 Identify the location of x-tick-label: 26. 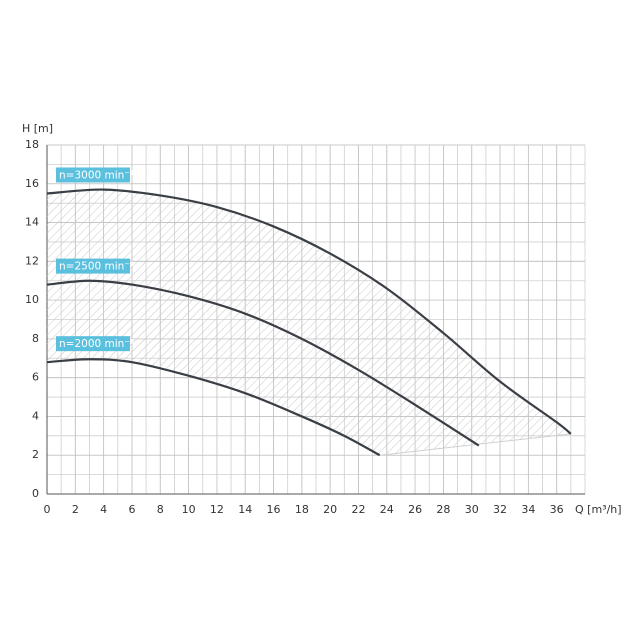
(415, 509).